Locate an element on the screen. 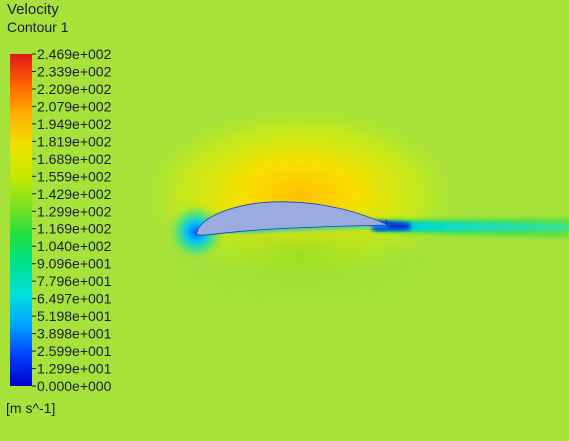 The height and width of the screenshot is (441, 569). colorbar-tick-label: 2.079e+002 is located at coordinates (74, 106).